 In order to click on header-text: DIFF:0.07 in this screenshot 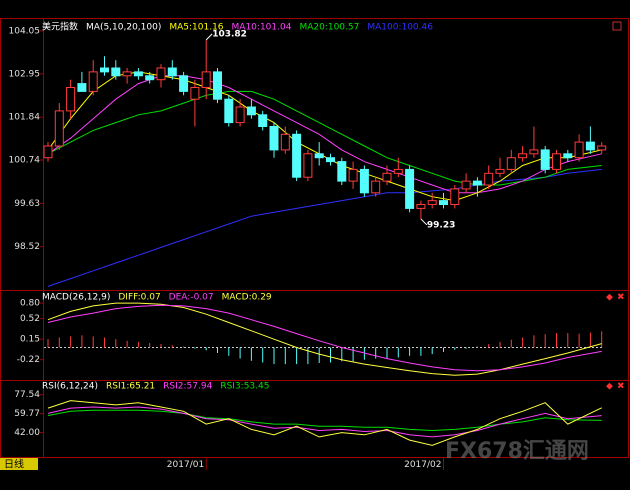, I will do `click(139, 298)`.